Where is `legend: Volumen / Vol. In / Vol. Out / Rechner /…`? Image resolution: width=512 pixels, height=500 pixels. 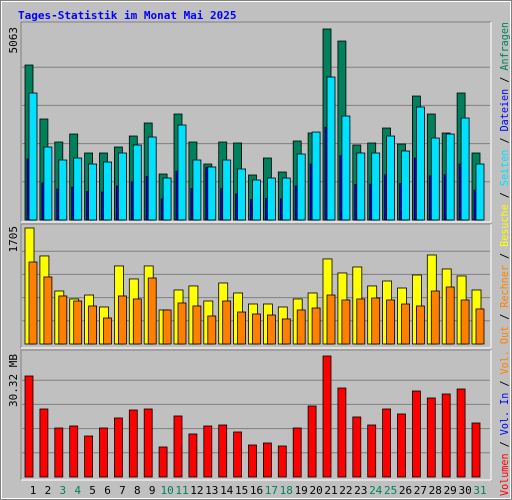 legend: Volumen / Vol. In / Vol. Out / Rechner /… is located at coordinates (504, 259).